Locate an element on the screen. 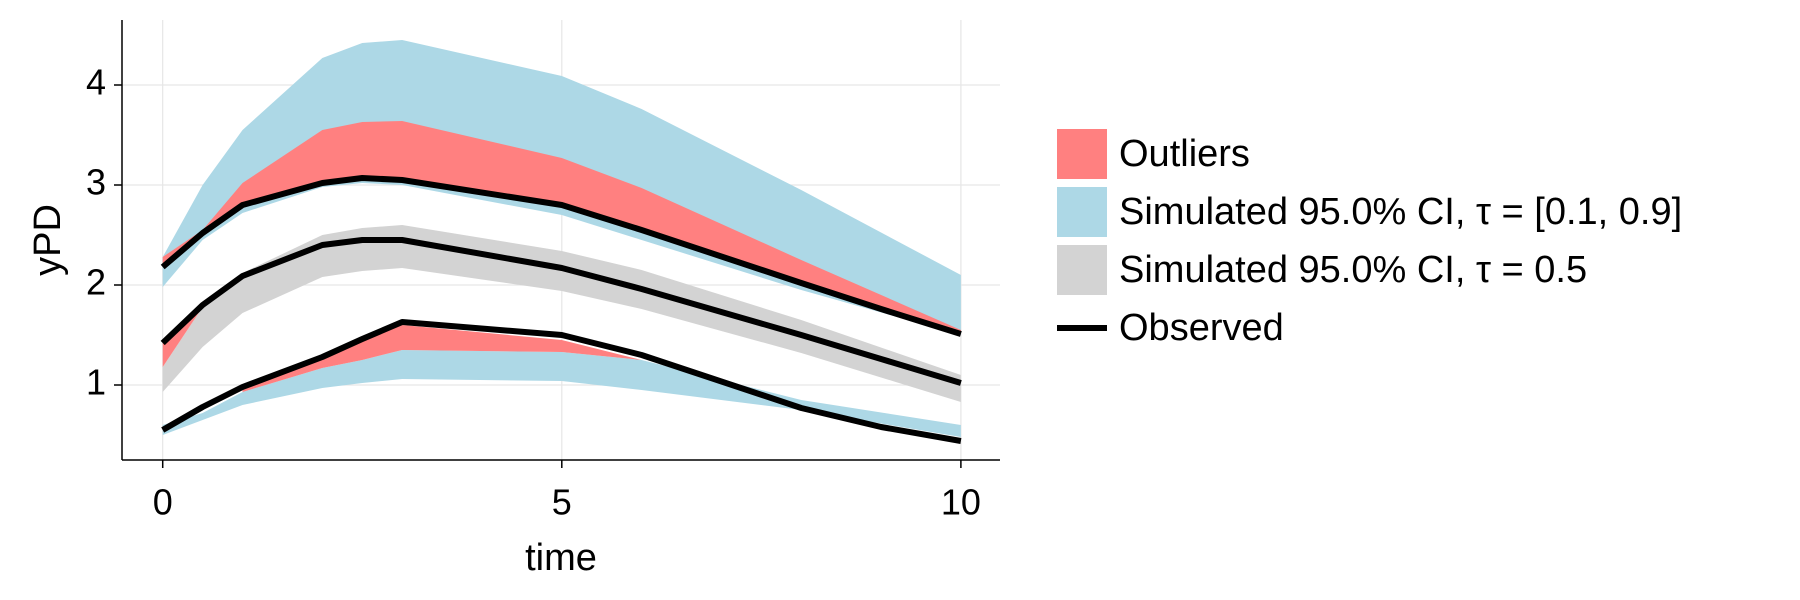  y-axis-label: yPD is located at coordinates (48, 240).